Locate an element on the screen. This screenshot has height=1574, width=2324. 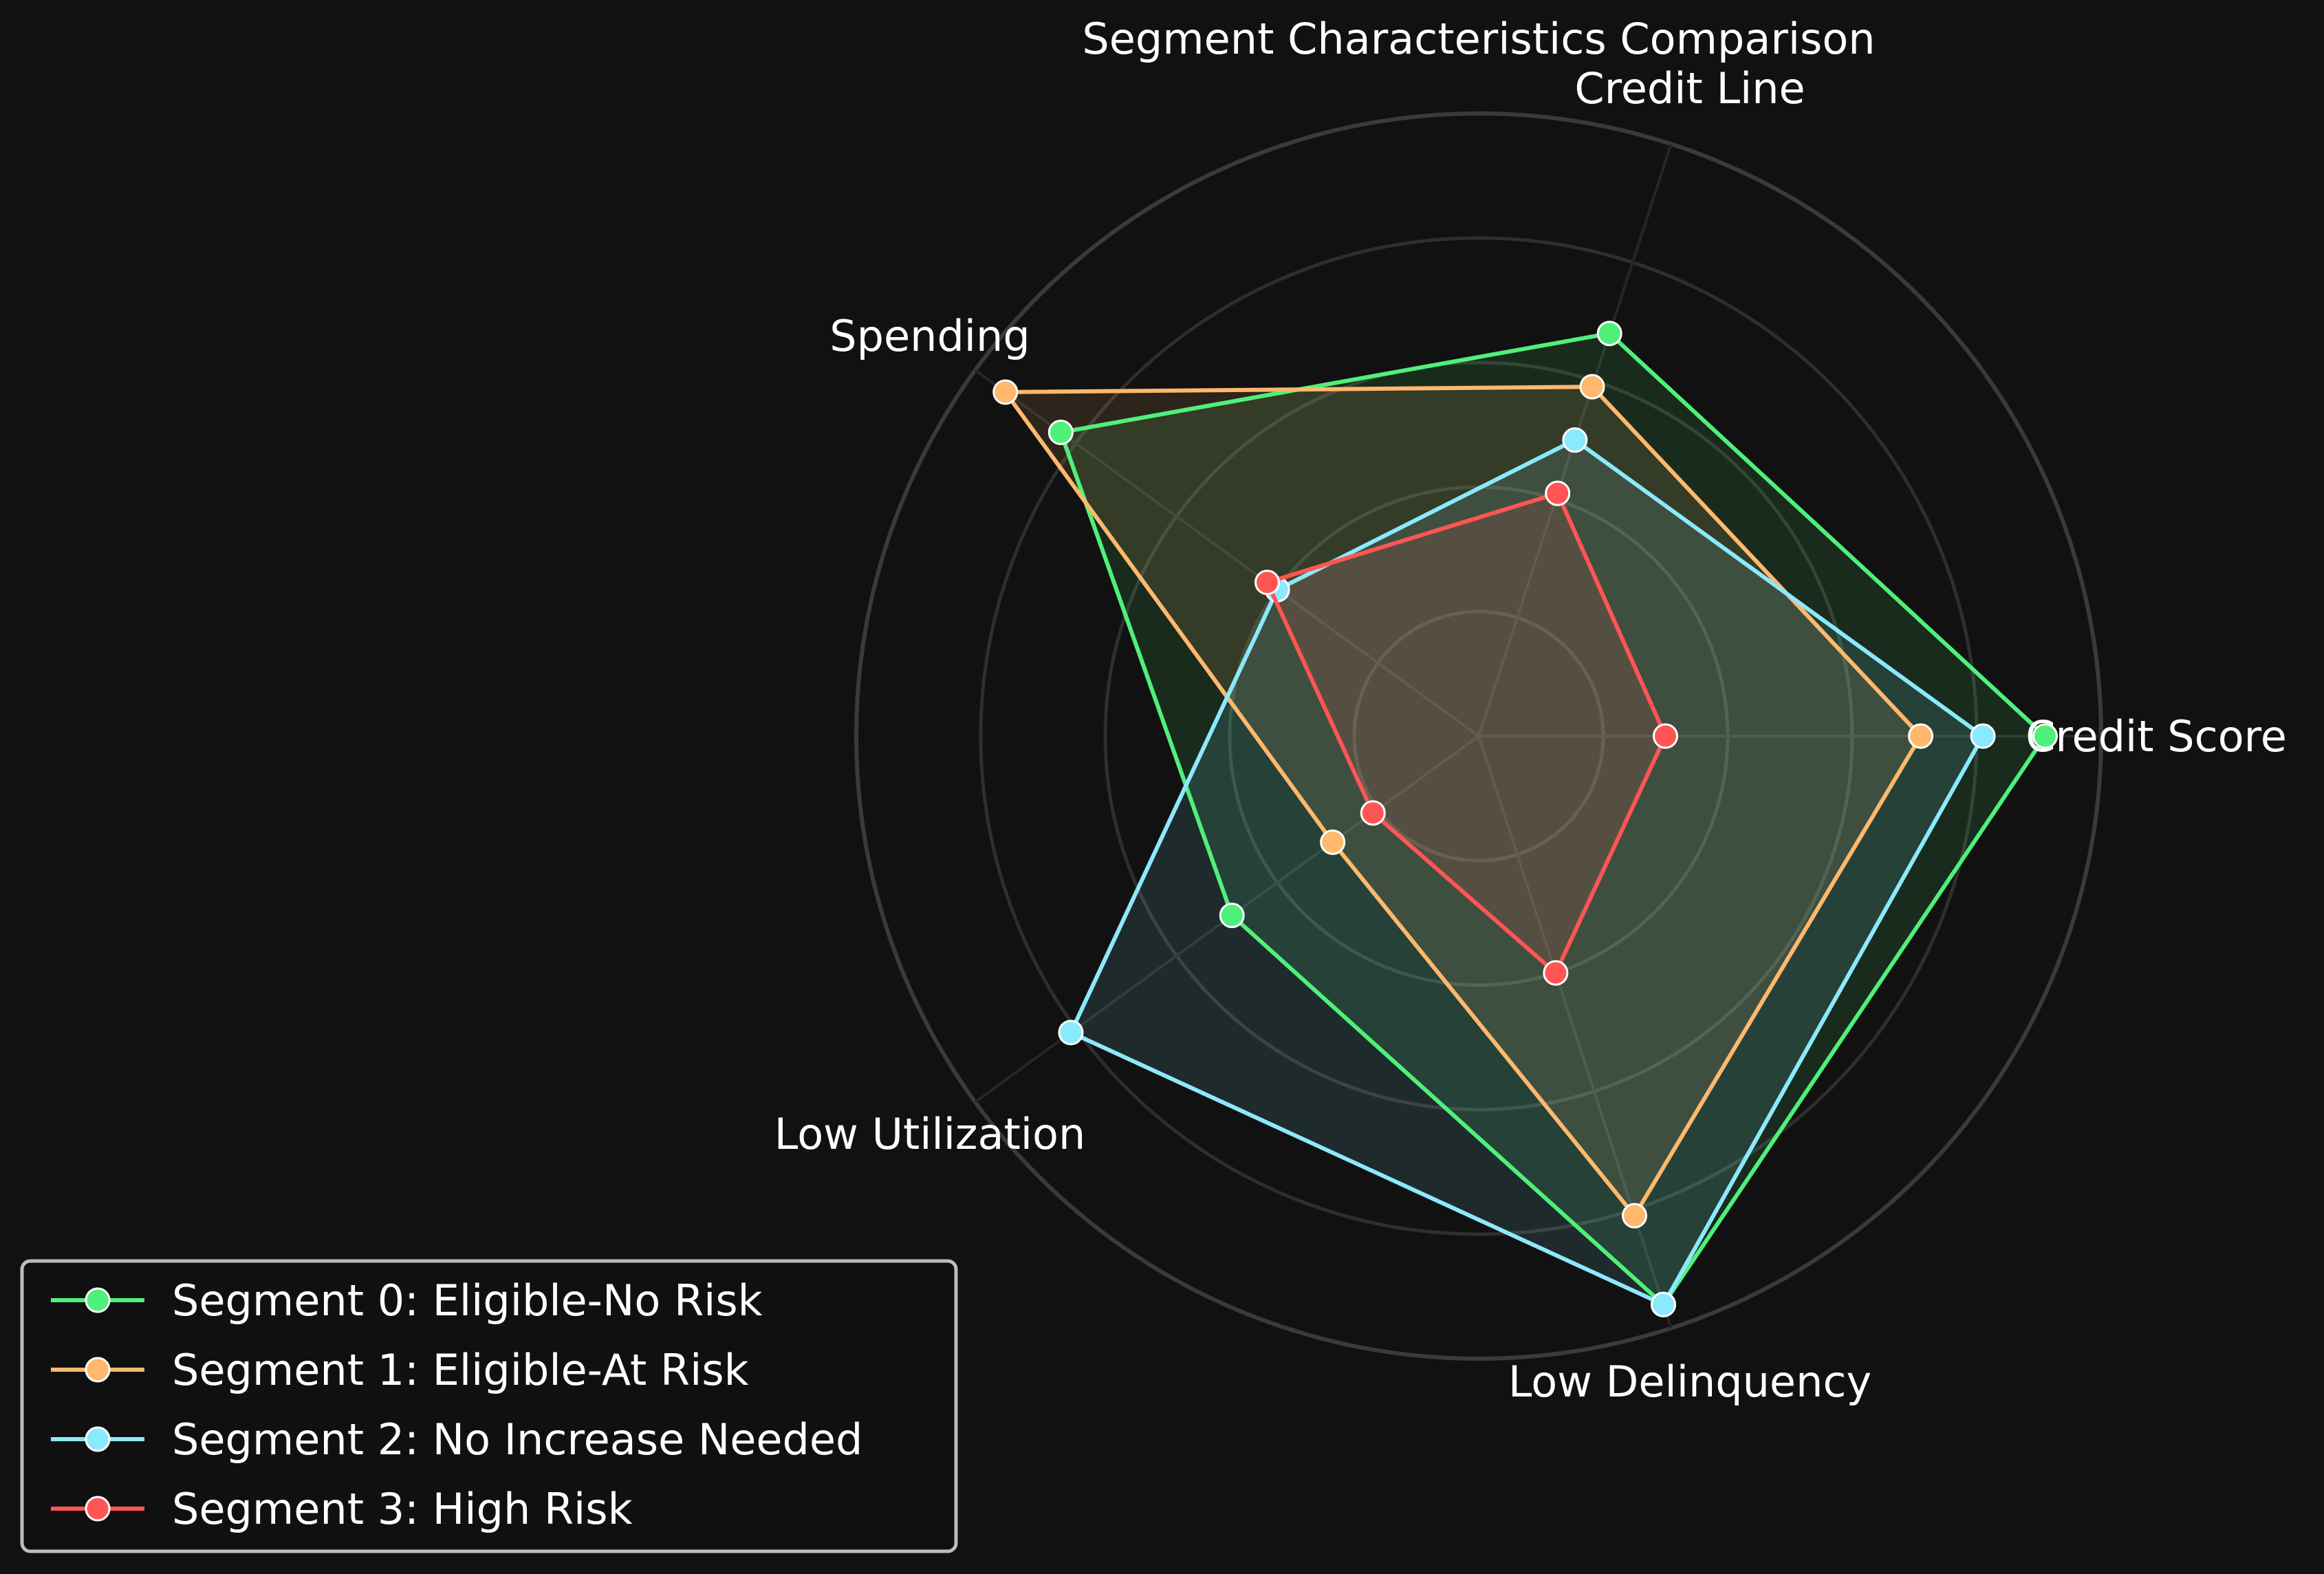
legend-box is located at coordinates (489, 1406).